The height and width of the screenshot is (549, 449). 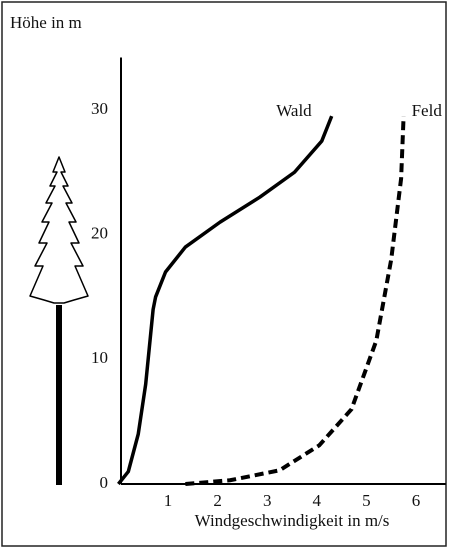 What do you see at coordinates (46, 22) in the screenshot?
I see `y-axis-label: Höhe in m` at bounding box center [46, 22].